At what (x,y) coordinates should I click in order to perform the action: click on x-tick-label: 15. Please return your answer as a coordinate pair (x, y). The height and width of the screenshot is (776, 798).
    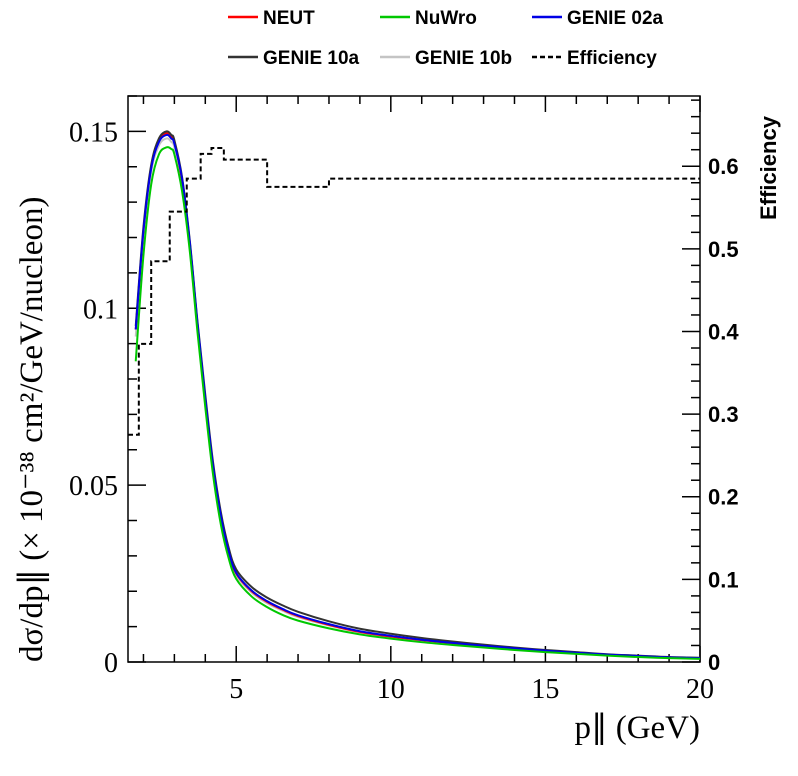
    Looking at the image, I should click on (545, 689).